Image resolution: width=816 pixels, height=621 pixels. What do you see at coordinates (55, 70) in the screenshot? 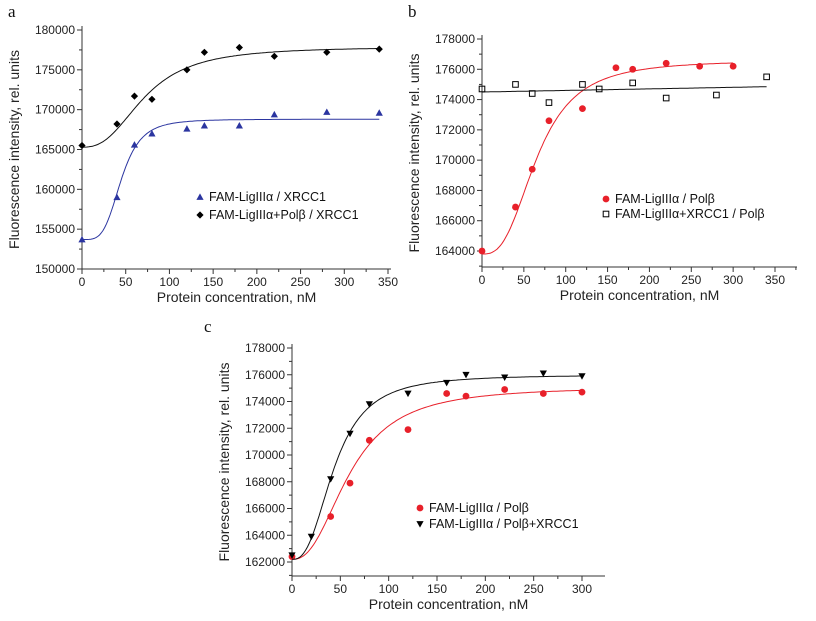
I see `y-tick-label: 175000` at bounding box center [55, 70].